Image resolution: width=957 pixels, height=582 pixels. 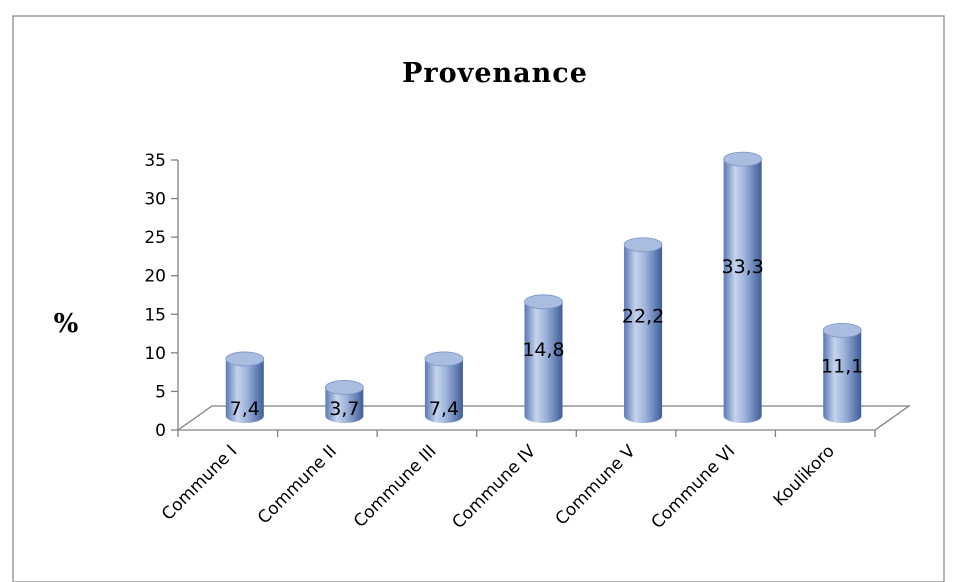 What do you see at coordinates (842, 366) in the screenshot?
I see `data-label: 11,1` at bounding box center [842, 366].